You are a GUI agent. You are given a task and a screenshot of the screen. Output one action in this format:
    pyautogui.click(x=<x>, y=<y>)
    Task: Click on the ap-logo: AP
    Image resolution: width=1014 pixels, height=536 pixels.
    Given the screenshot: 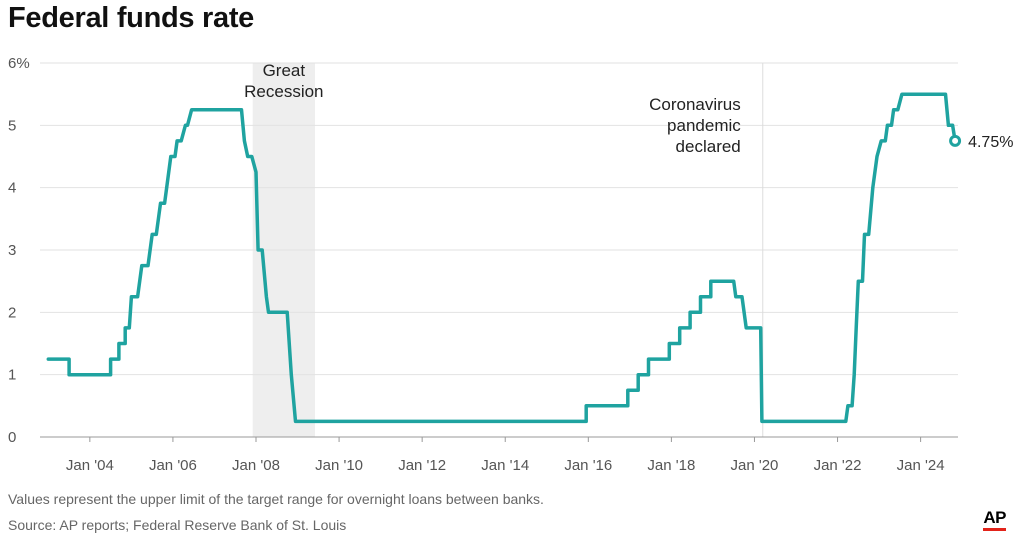 What is the action you would take?
    pyautogui.click(x=994, y=519)
    